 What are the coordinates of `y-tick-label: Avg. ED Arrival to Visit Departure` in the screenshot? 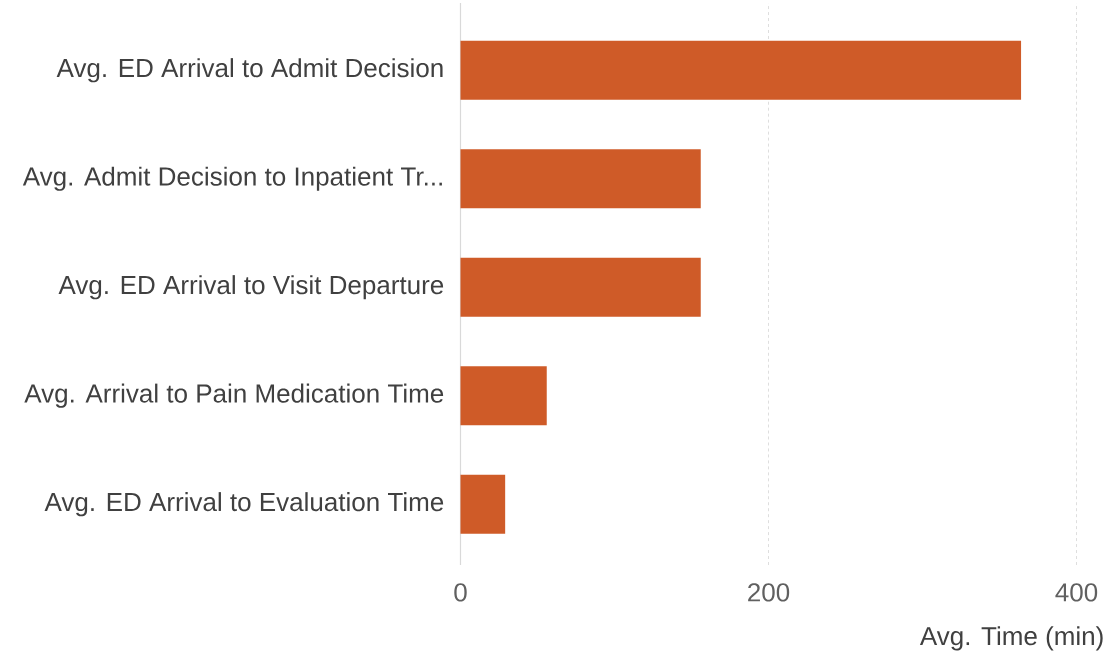 It's located at (251, 287).